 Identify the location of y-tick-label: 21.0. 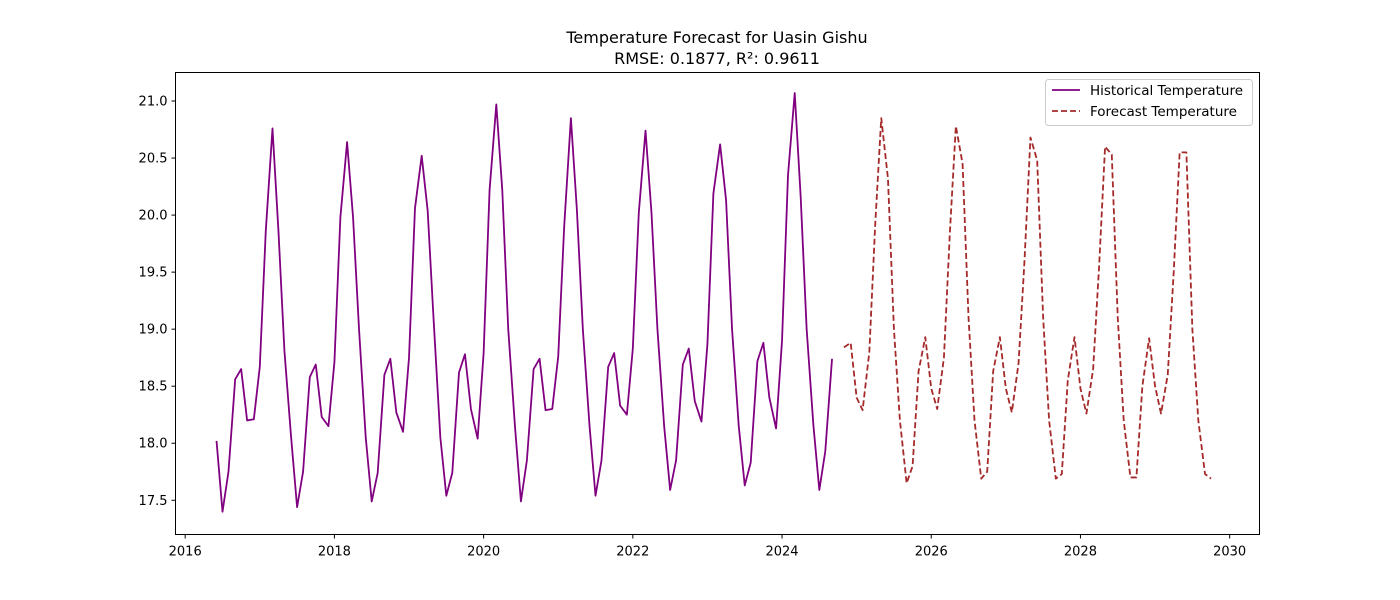
(153, 102).